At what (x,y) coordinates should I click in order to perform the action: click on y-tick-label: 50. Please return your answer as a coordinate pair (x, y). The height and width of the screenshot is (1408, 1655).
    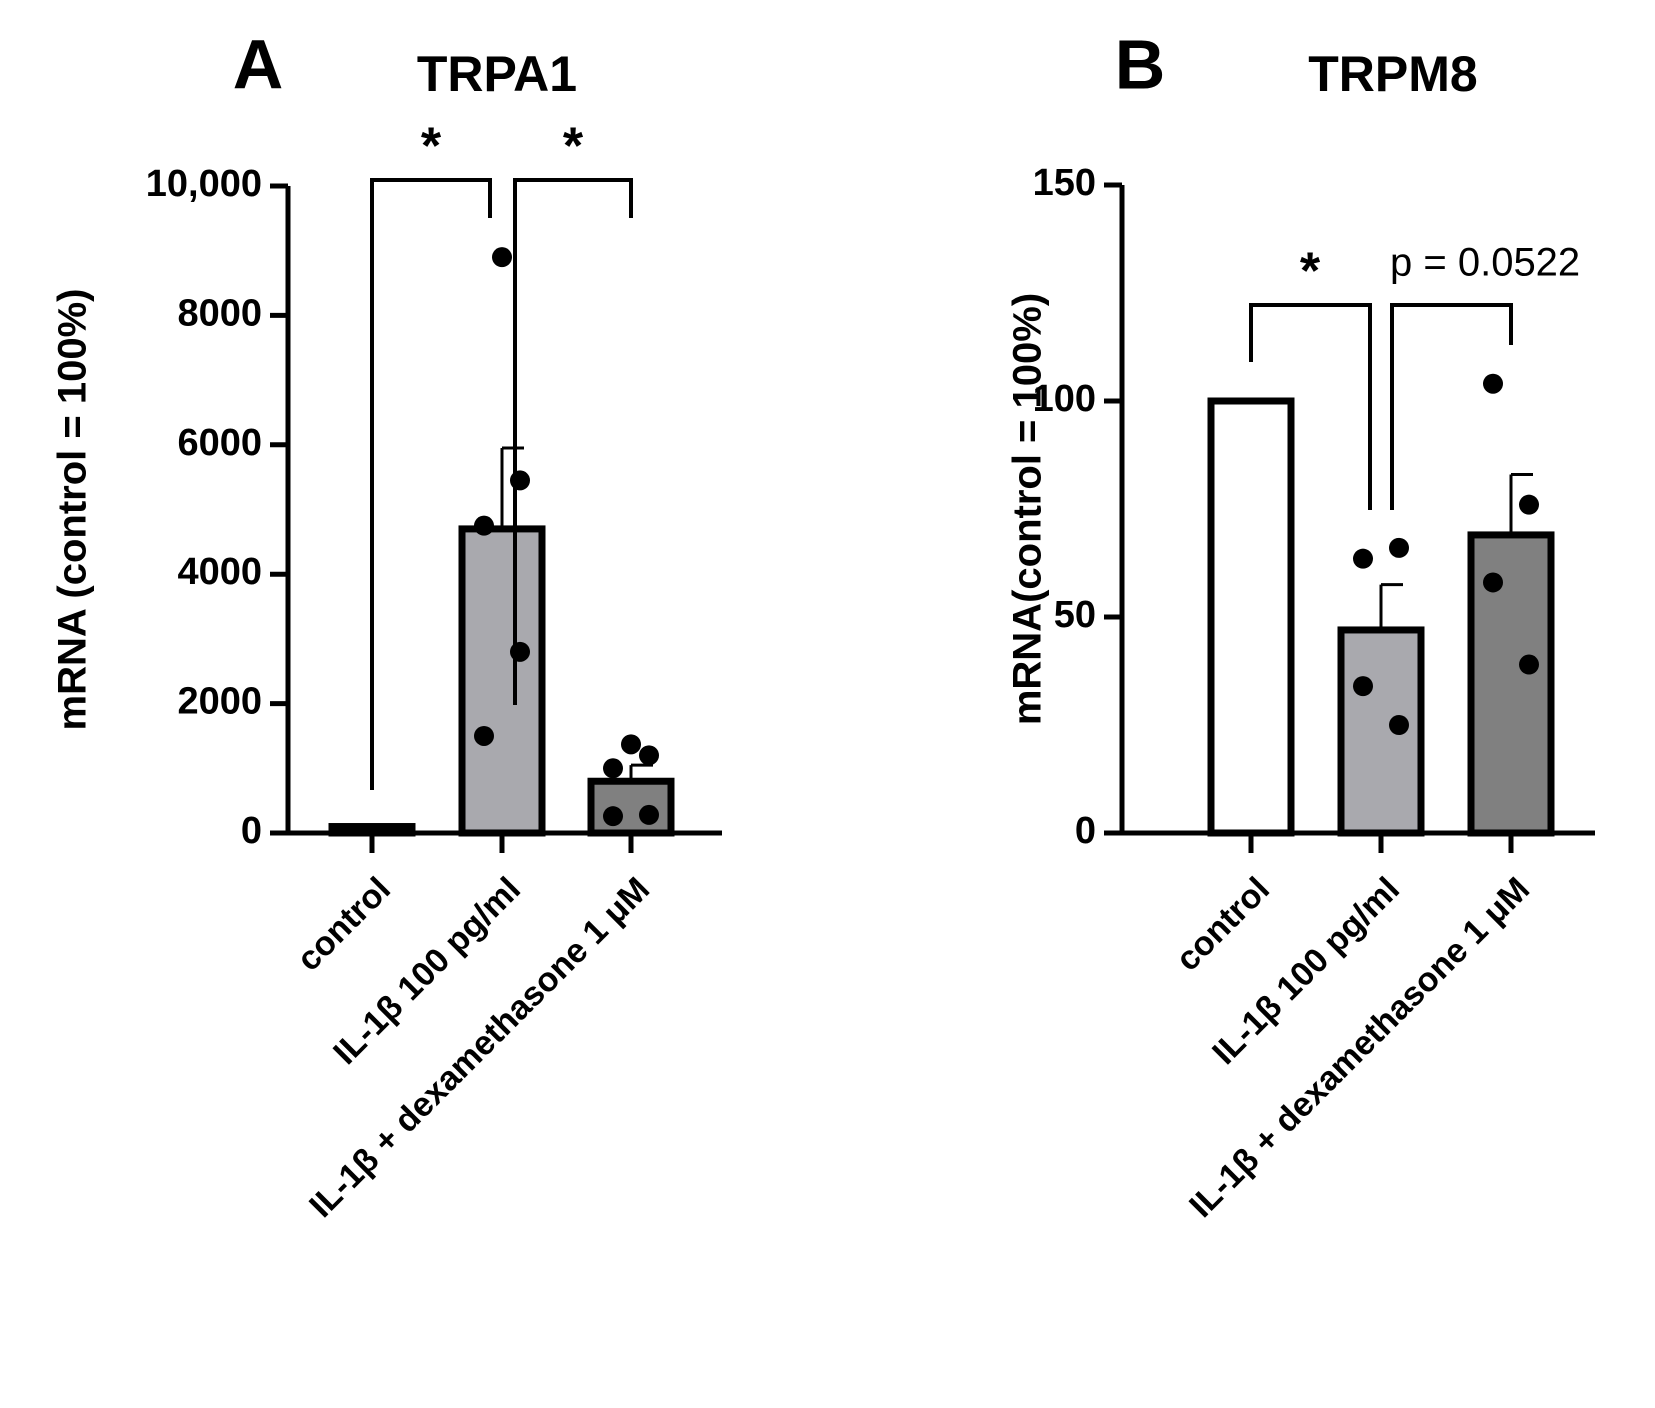
    Looking at the image, I should click on (1075, 615).